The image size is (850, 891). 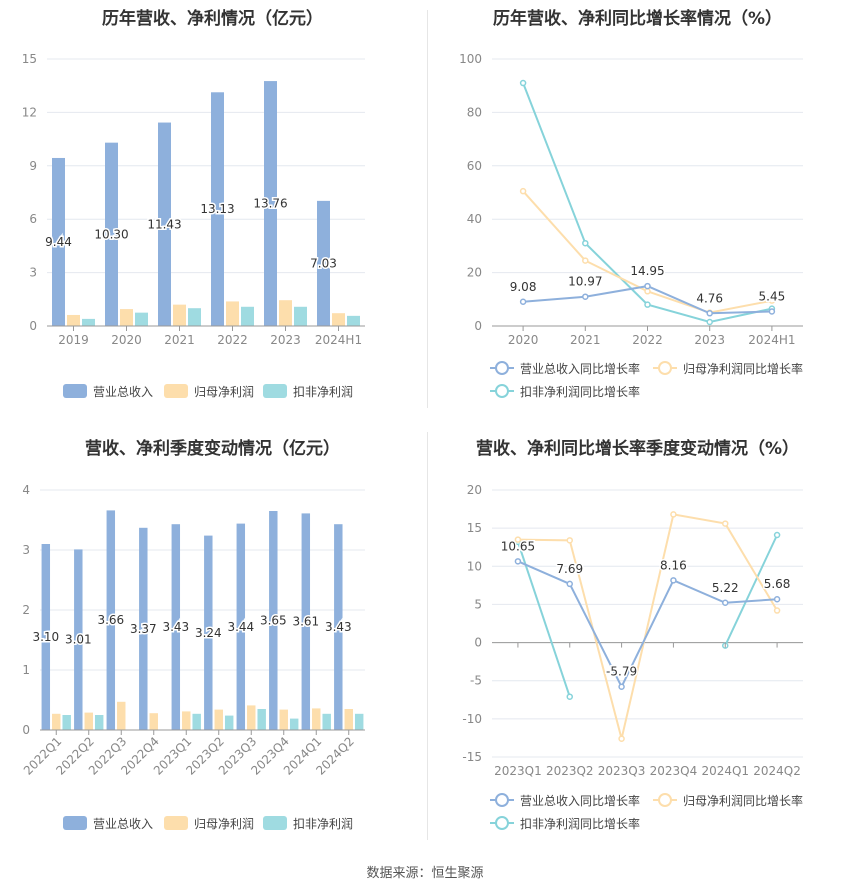 What do you see at coordinates (637, 19) in the screenshot?
I see `chart-title: 历年营收、净利同比增长率情况（%）` at bounding box center [637, 19].